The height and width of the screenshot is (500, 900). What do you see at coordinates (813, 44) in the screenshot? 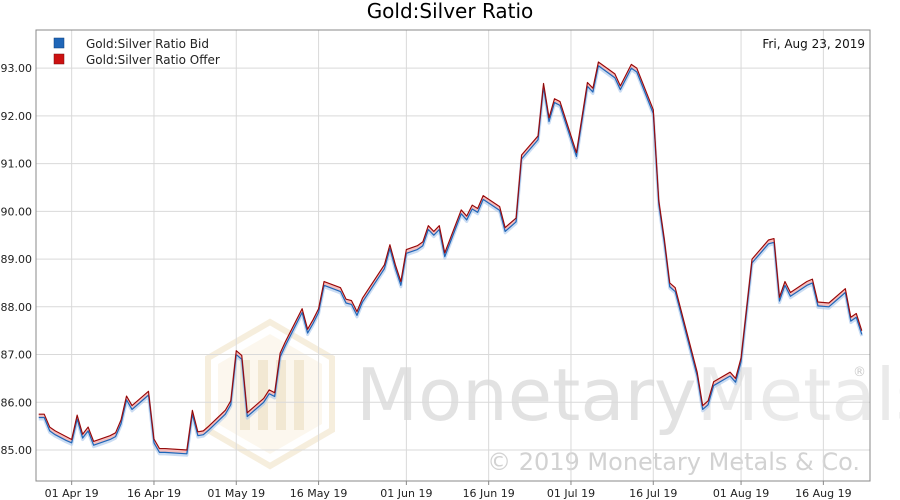
I see `date-label: Fri, Aug 23, 2019` at bounding box center [813, 44].